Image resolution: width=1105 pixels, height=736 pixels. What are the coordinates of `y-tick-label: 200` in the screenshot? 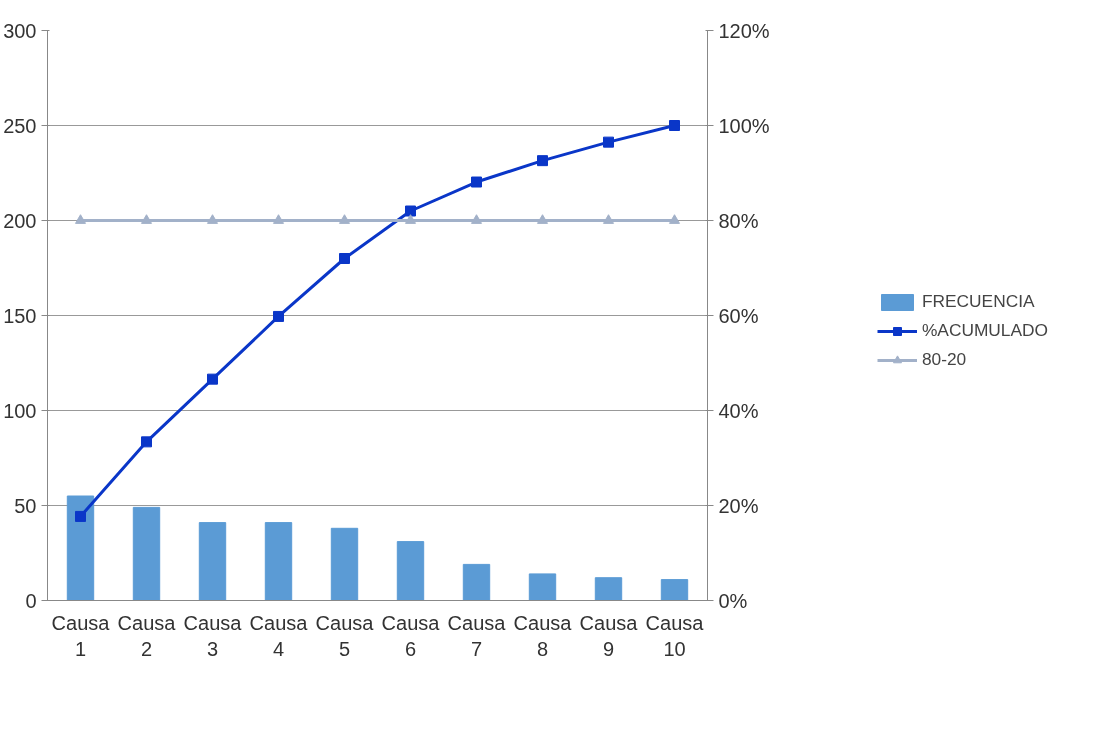 It's located at (20, 220).